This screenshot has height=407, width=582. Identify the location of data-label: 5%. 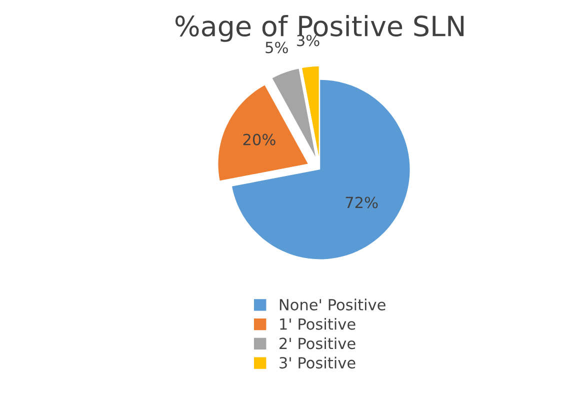
(277, 48).